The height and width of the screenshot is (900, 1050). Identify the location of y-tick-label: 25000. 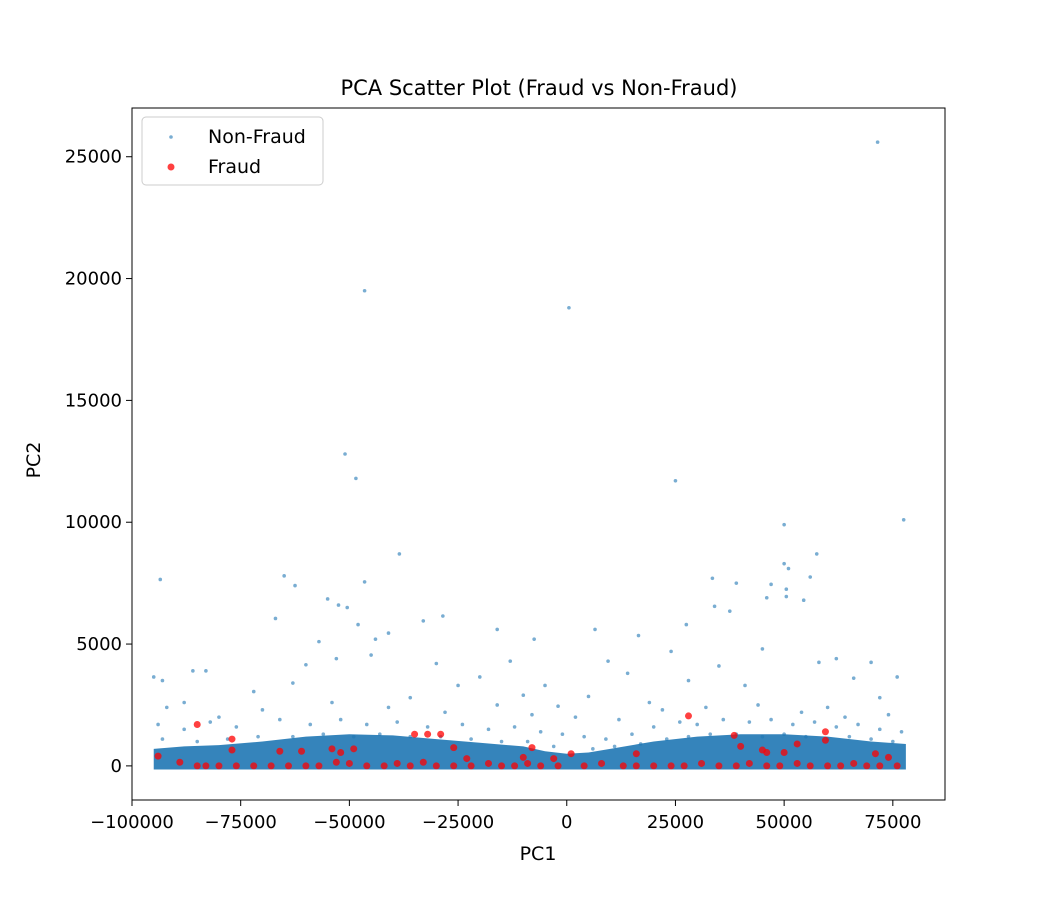
(93, 157).